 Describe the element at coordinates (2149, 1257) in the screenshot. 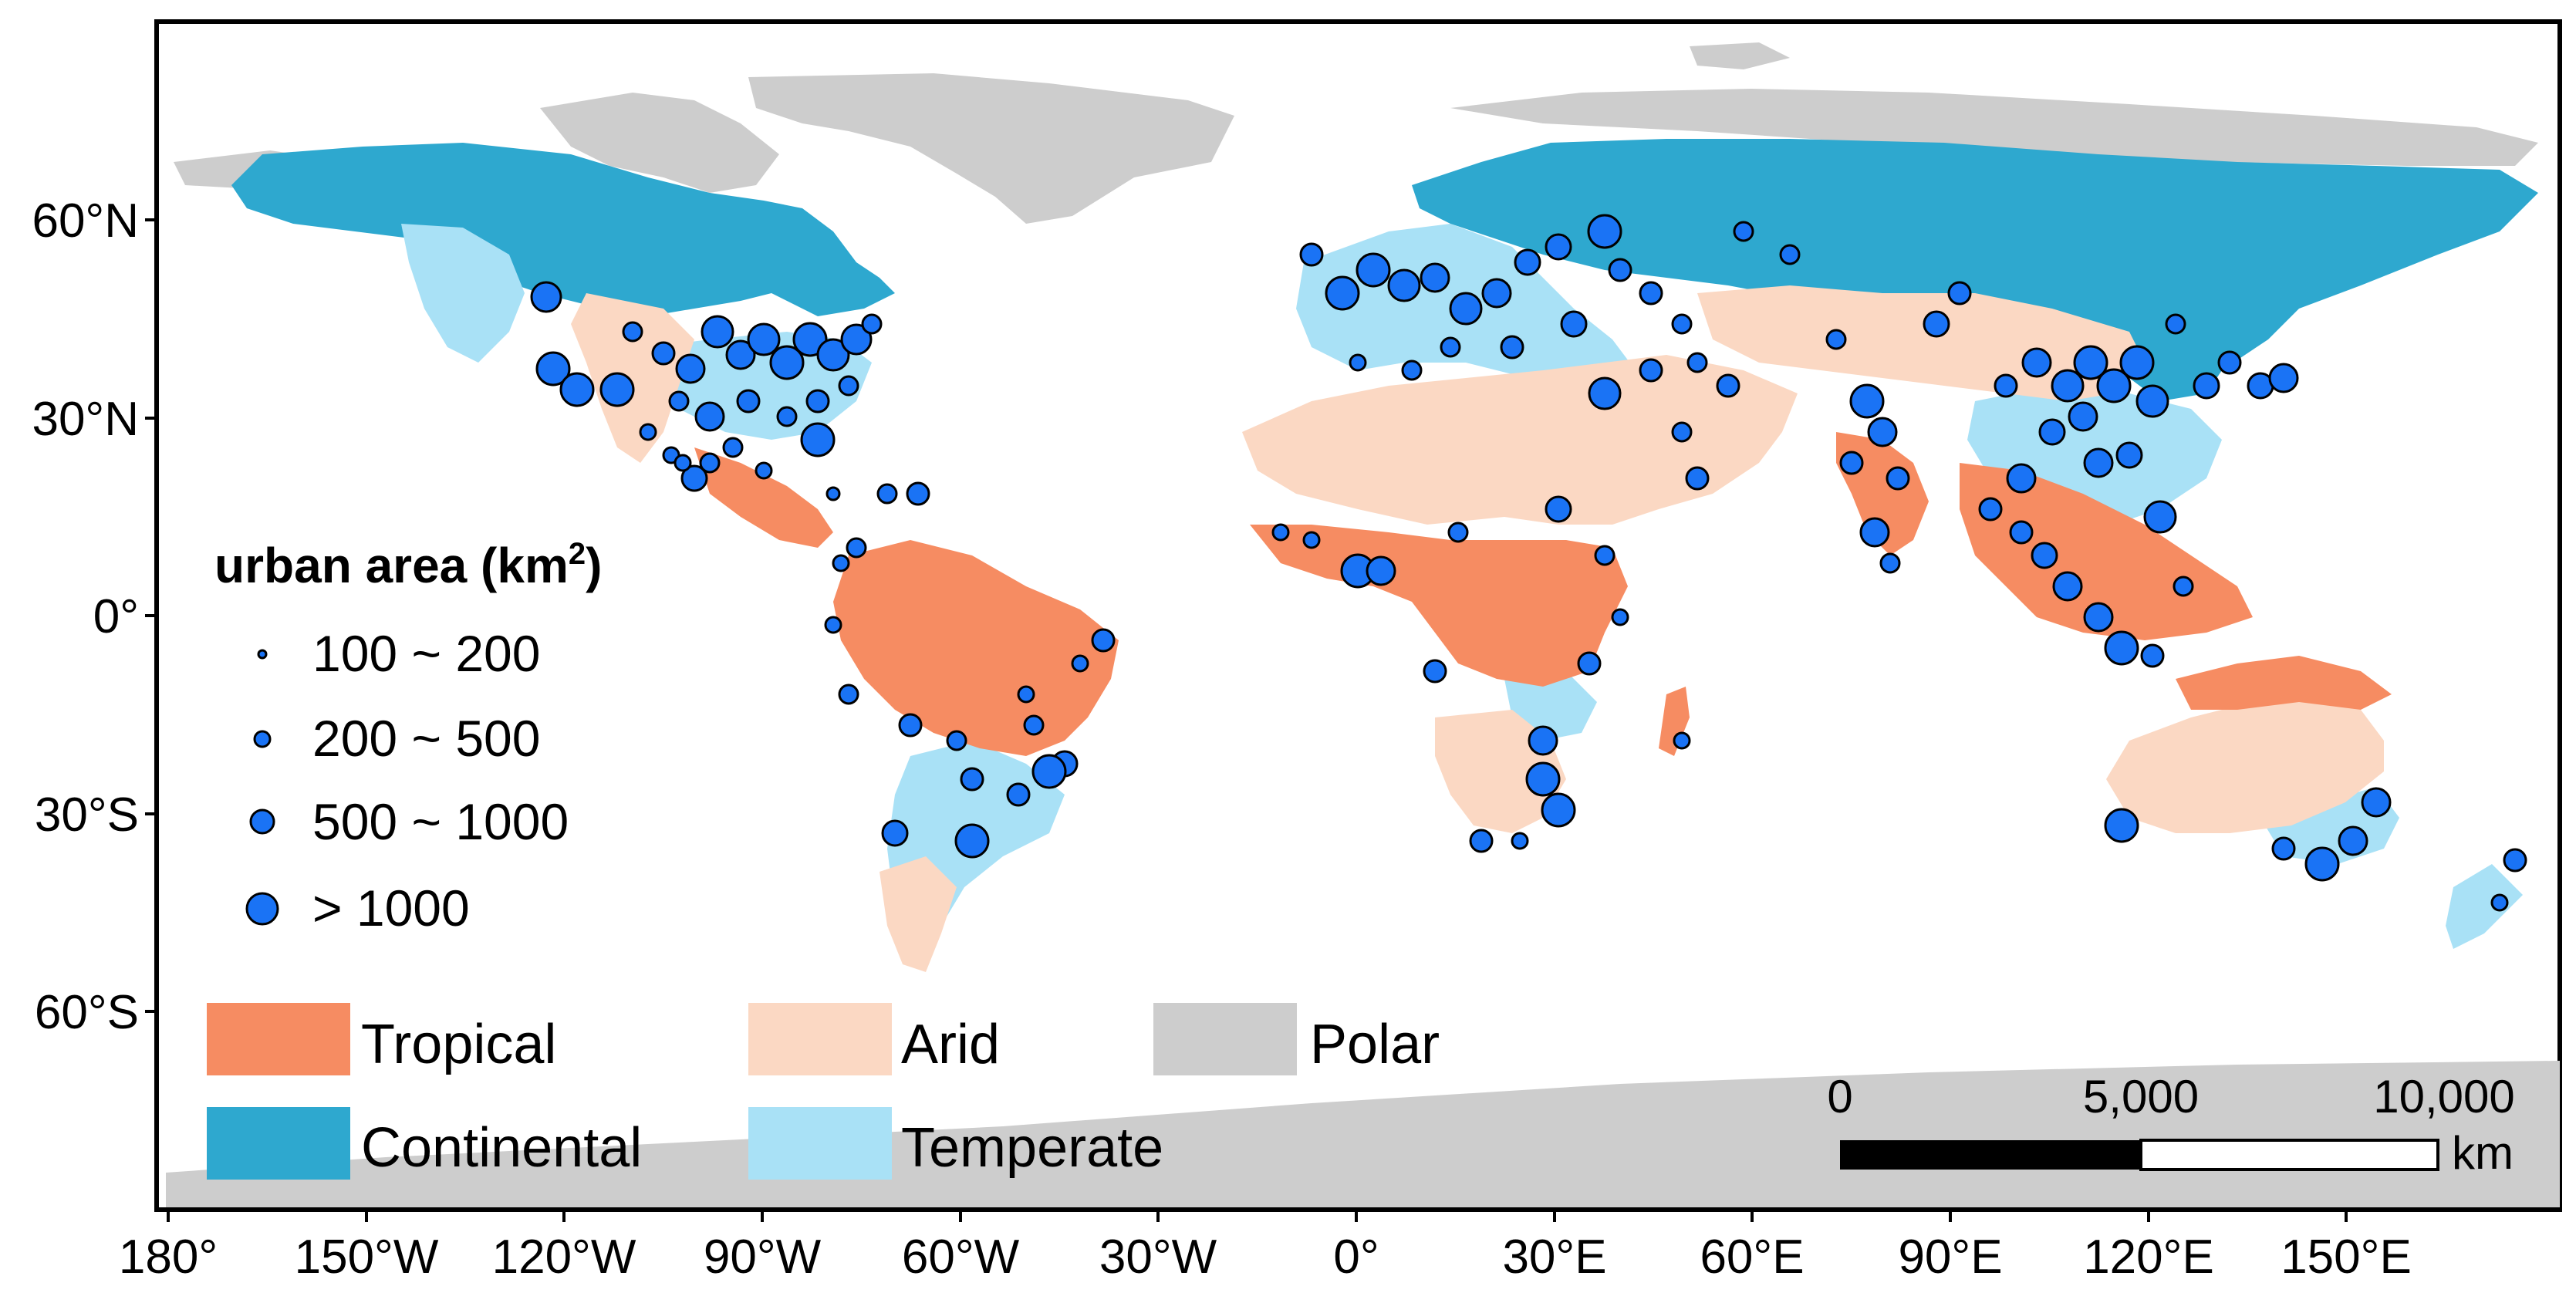

I see `lon-label: 120°E` at that location.